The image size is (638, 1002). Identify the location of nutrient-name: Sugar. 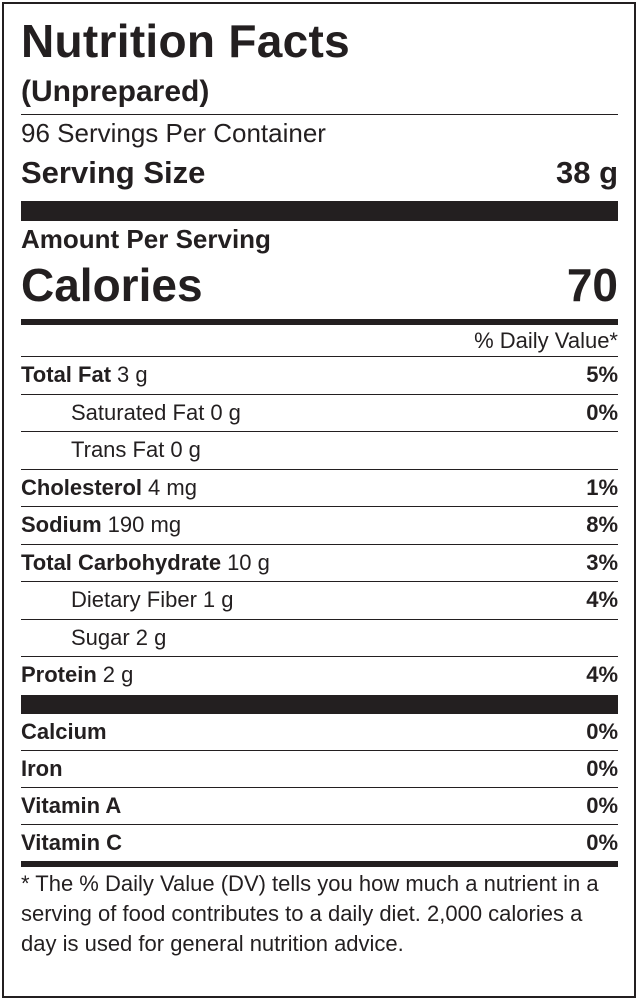
(100, 637).